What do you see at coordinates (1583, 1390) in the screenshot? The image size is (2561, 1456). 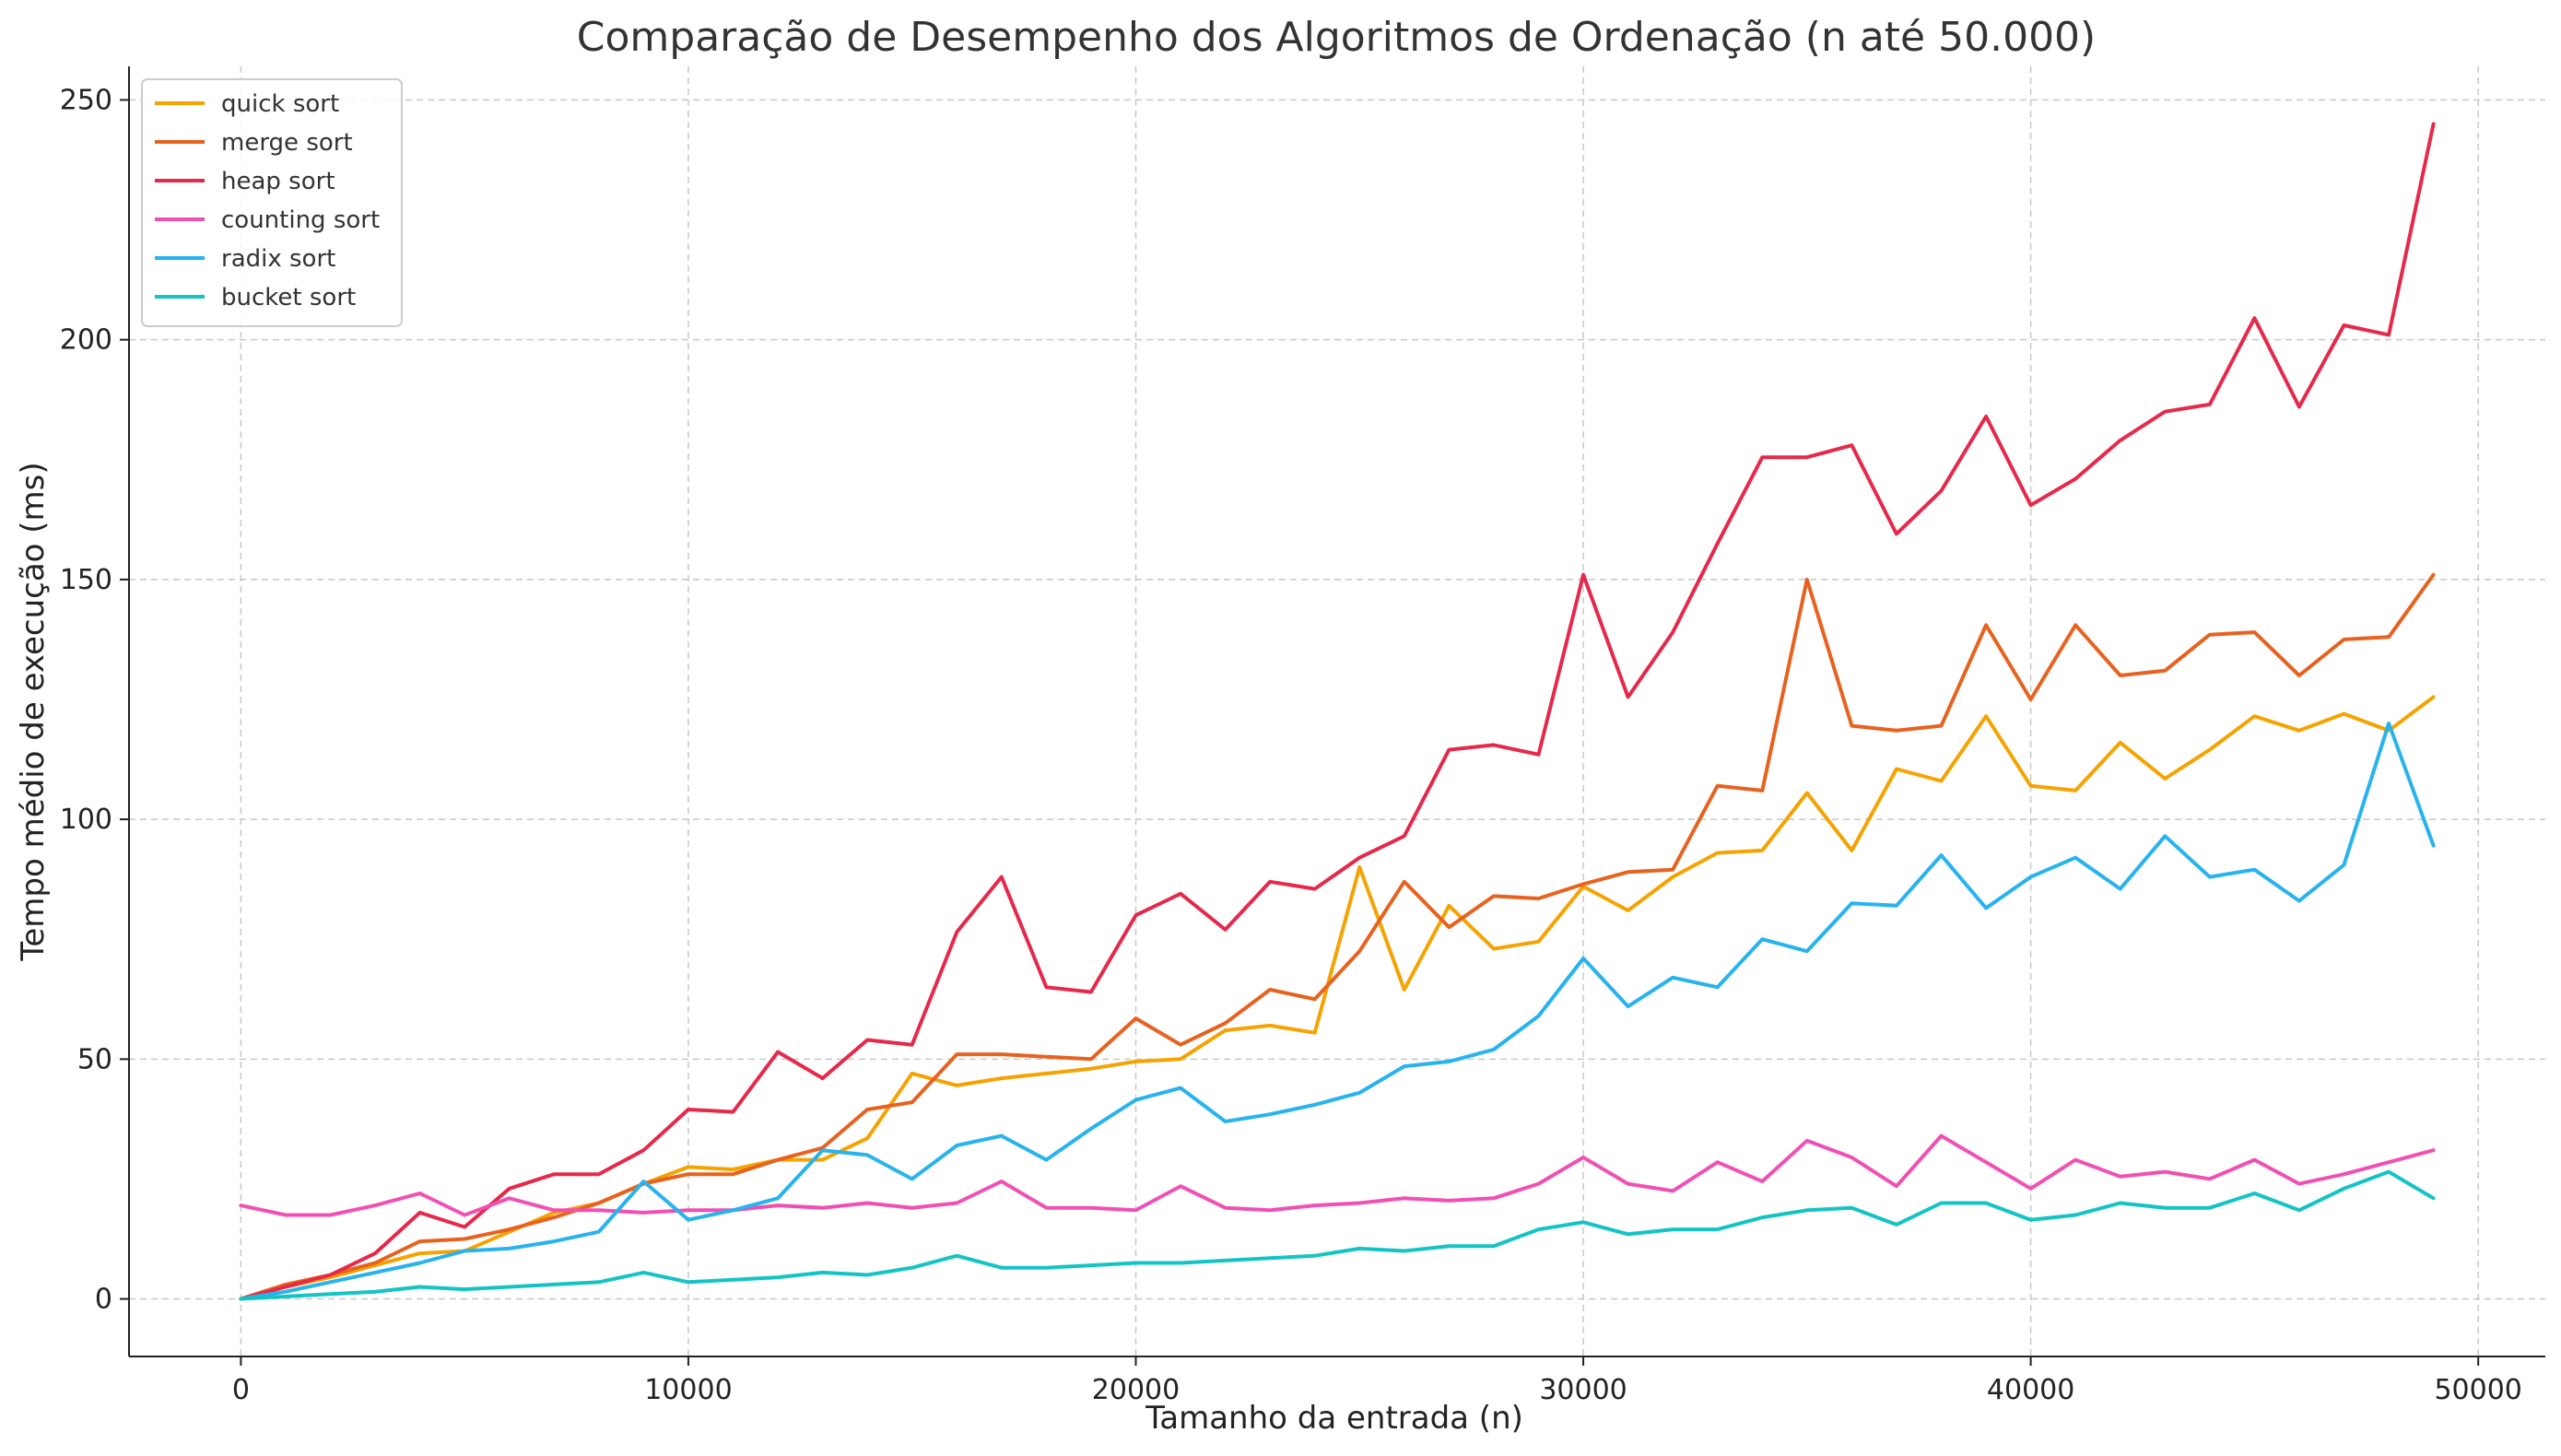 I see `x-tick-label: 30000` at bounding box center [1583, 1390].